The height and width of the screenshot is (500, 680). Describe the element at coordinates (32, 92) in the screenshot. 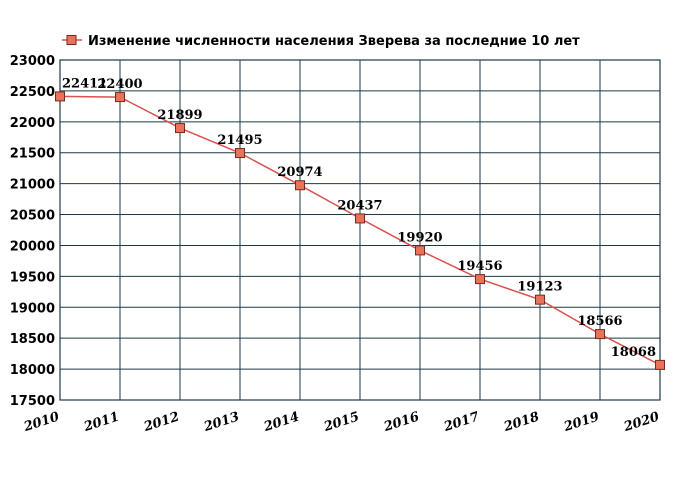

I see `y-tick-label: 22500` at that location.